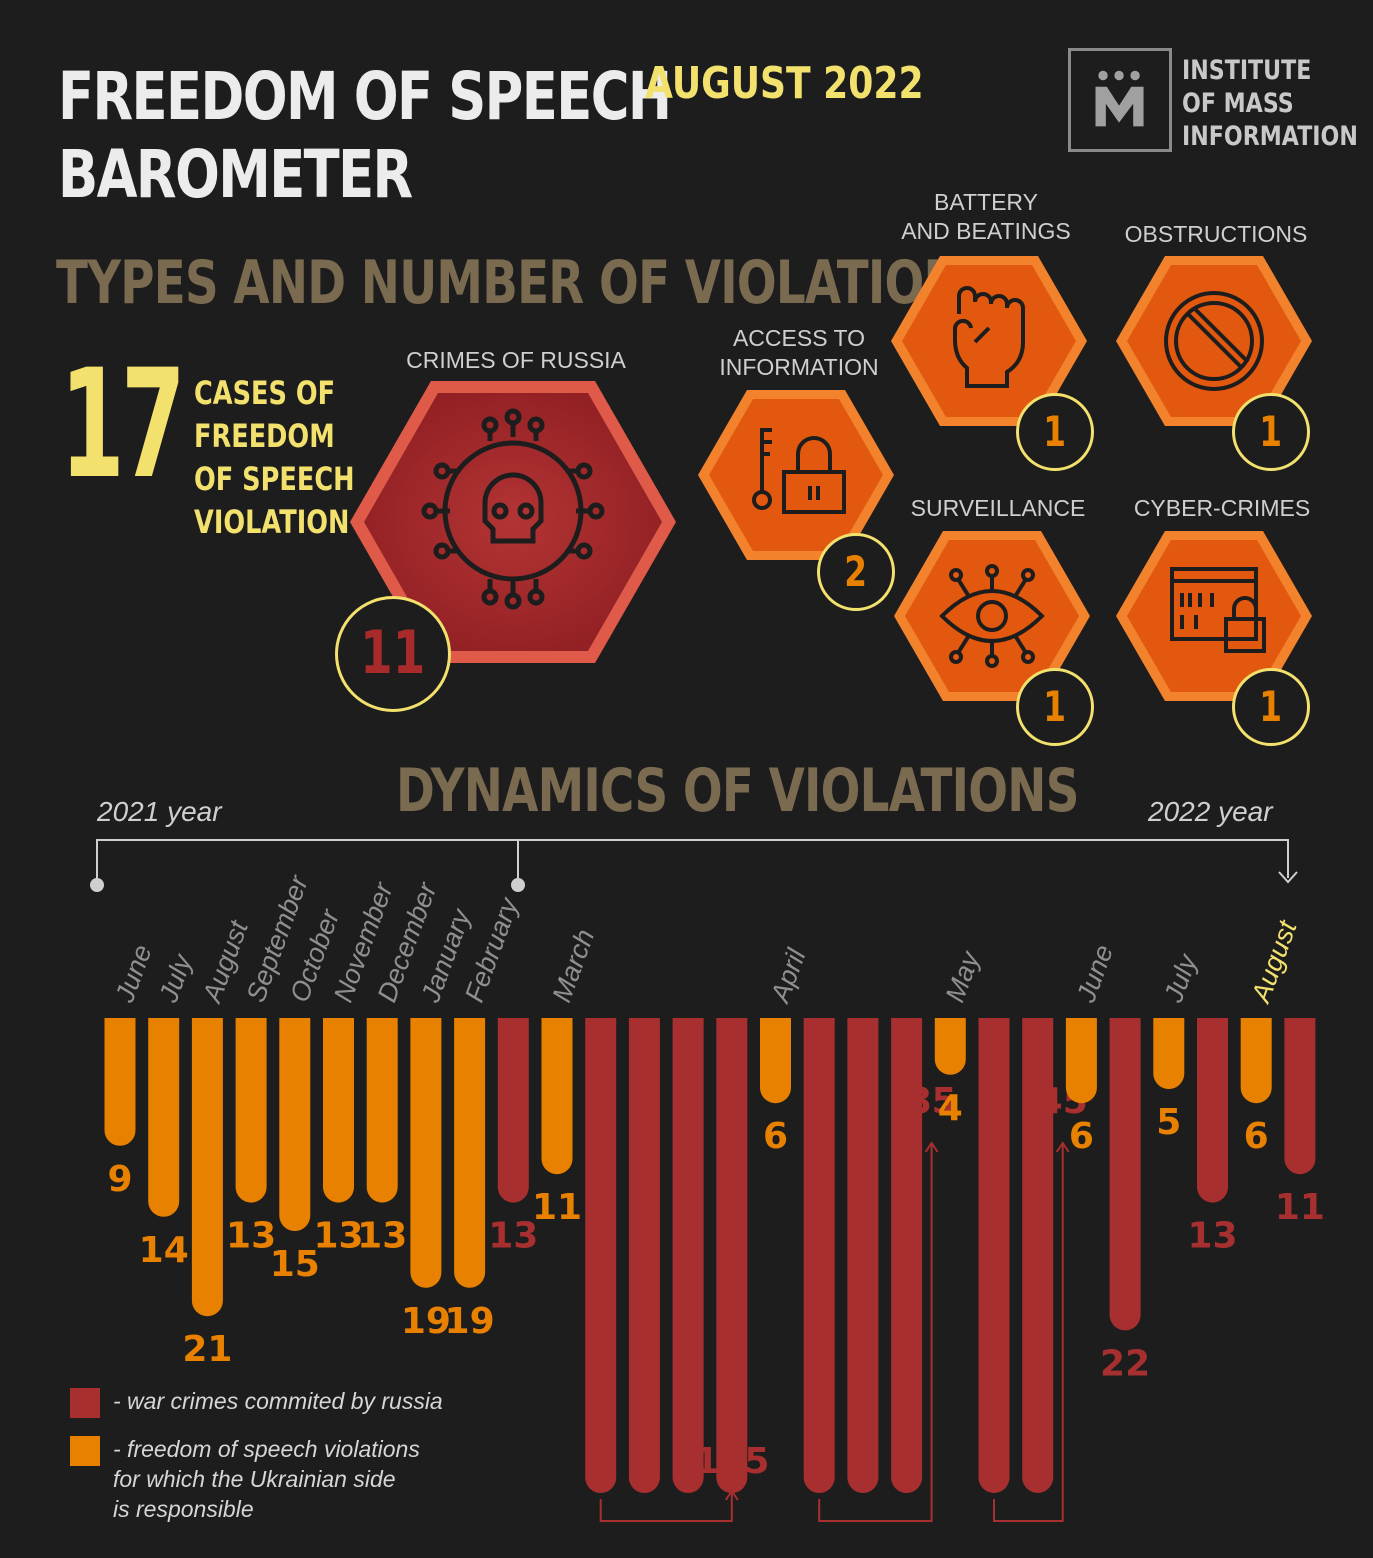 The image size is (1373, 1558). Describe the element at coordinates (950, 1108) in the screenshot. I see `bar-value-label: 4` at that location.